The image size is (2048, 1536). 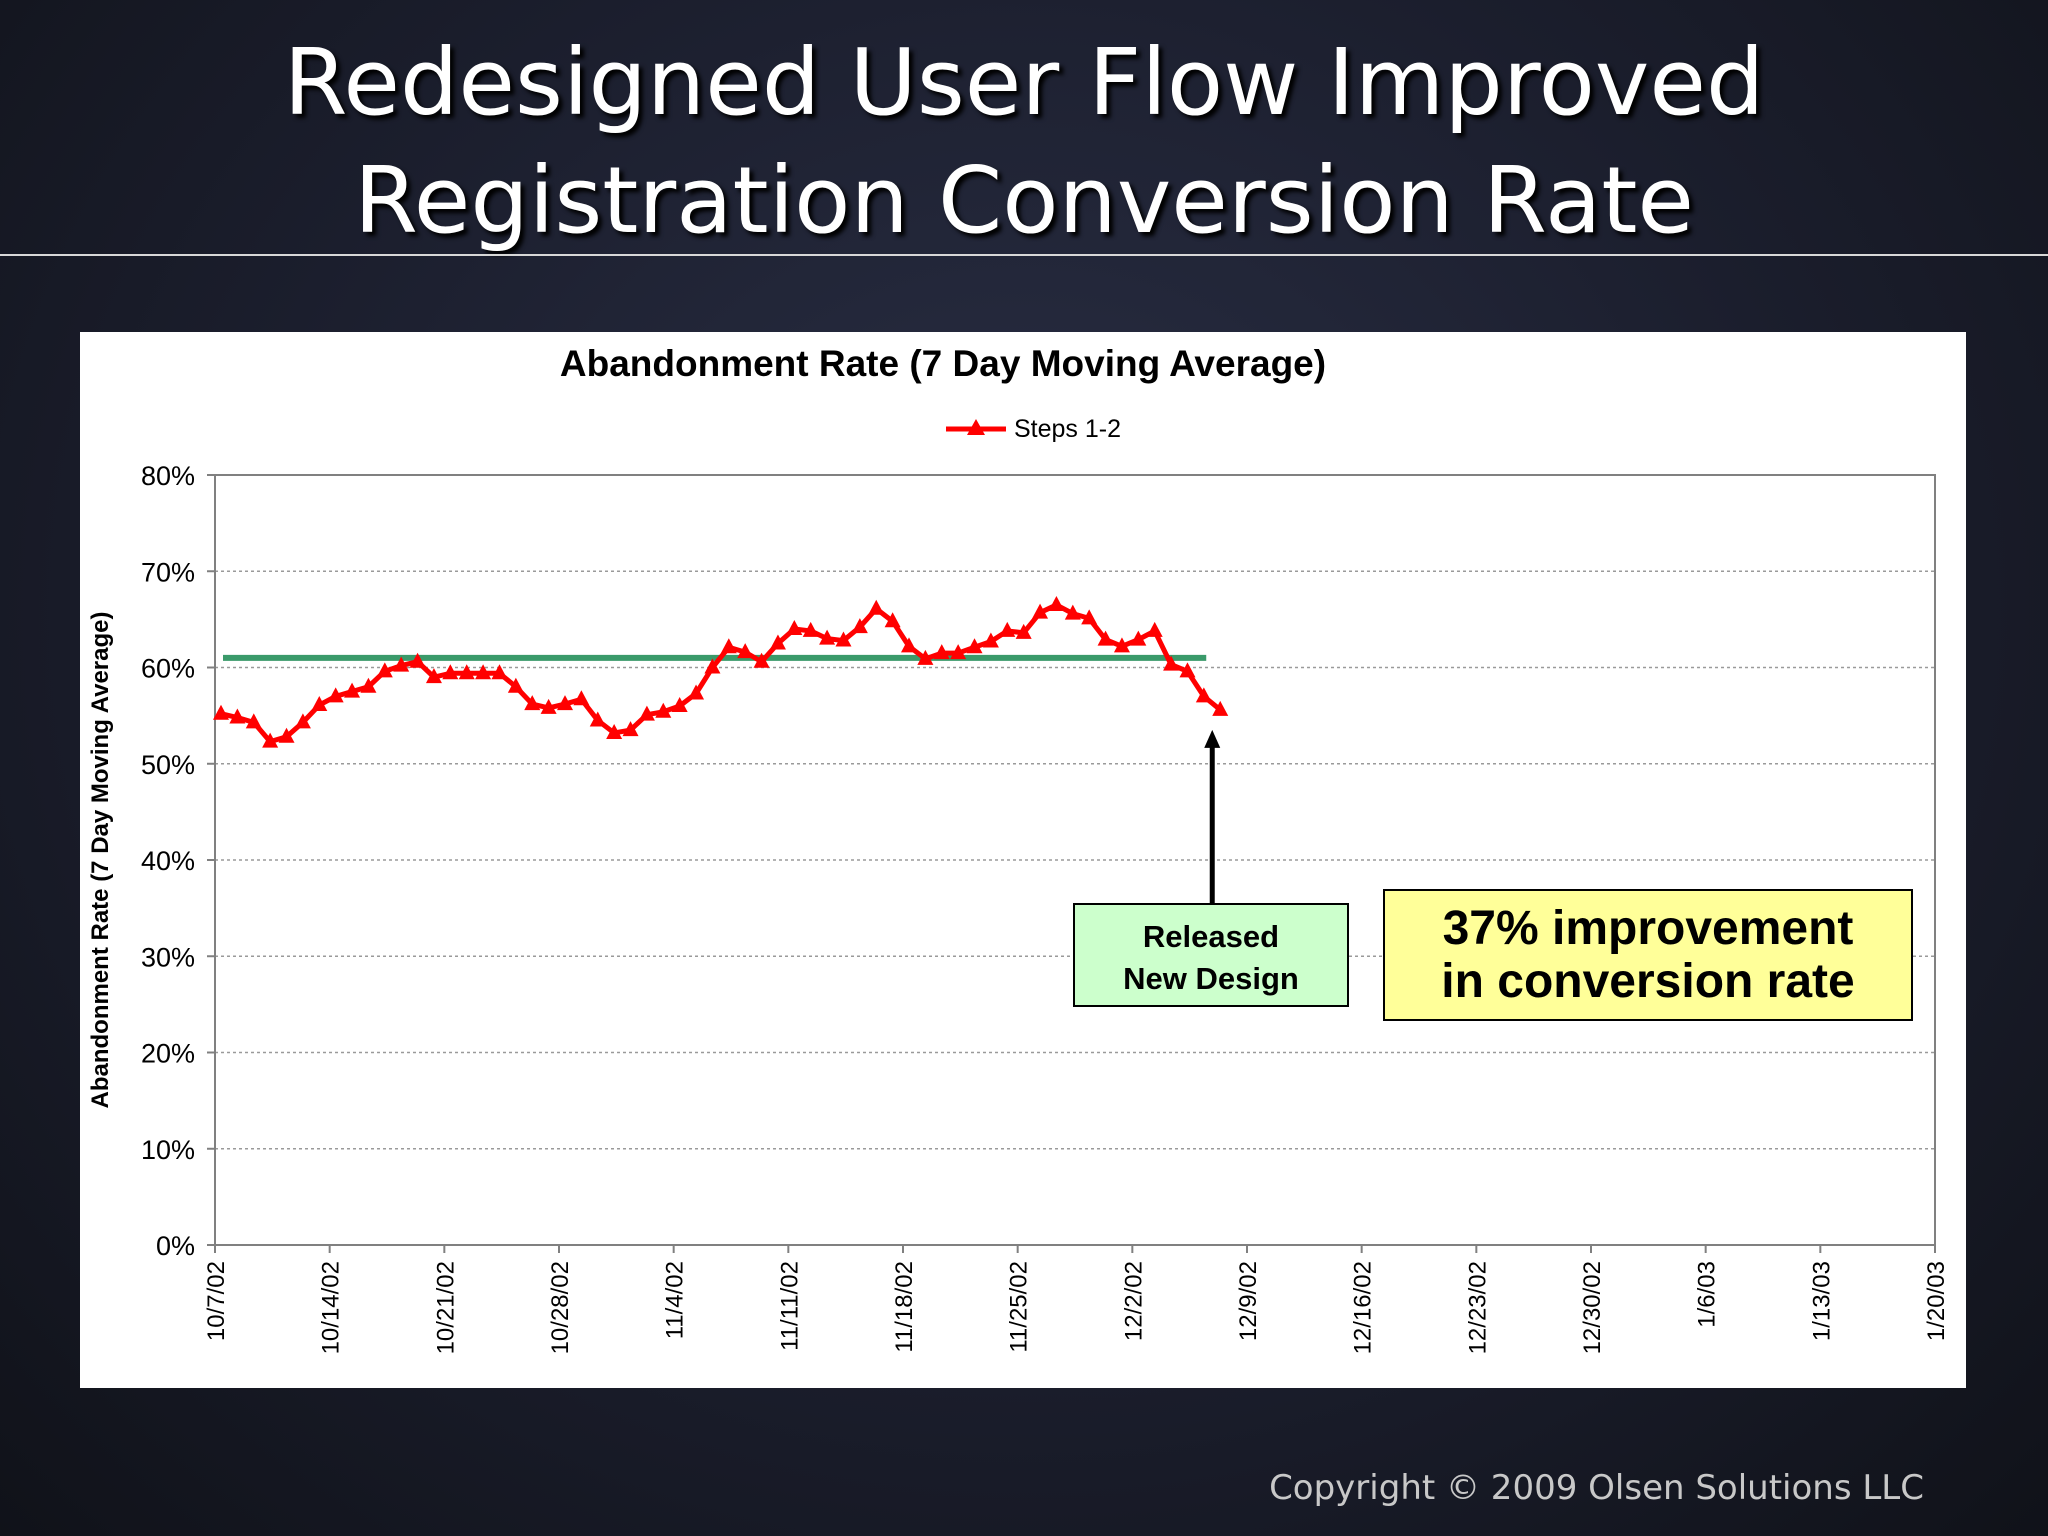 What do you see at coordinates (943, 363) in the screenshot?
I see `chart-title: Abandonment Rate (7 Day Moving Average)` at bounding box center [943, 363].